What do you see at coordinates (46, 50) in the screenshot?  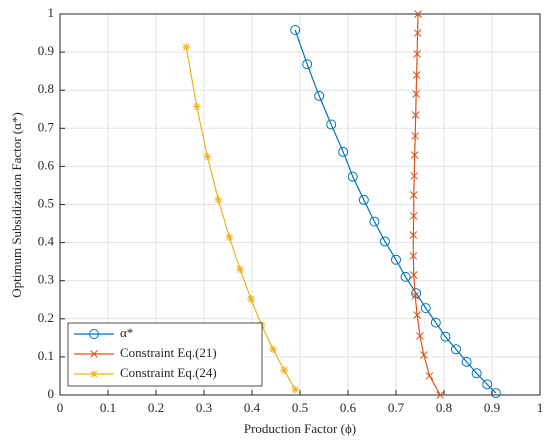 I see `y-tick-label: 0.9` at bounding box center [46, 50].